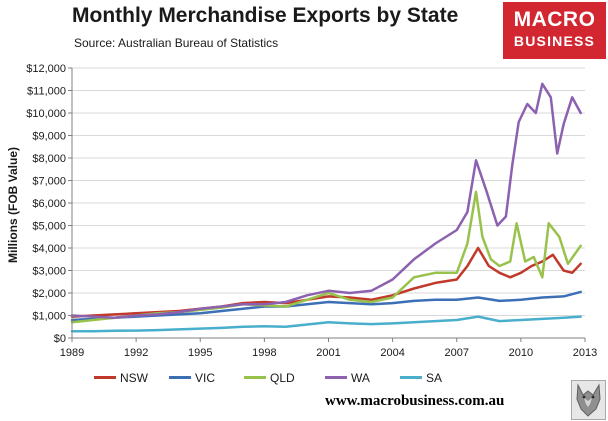 The height and width of the screenshot is (421, 608). What do you see at coordinates (392, 353) in the screenshot?
I see `x-tick-label: 2004` at bounding box center [392, 353].